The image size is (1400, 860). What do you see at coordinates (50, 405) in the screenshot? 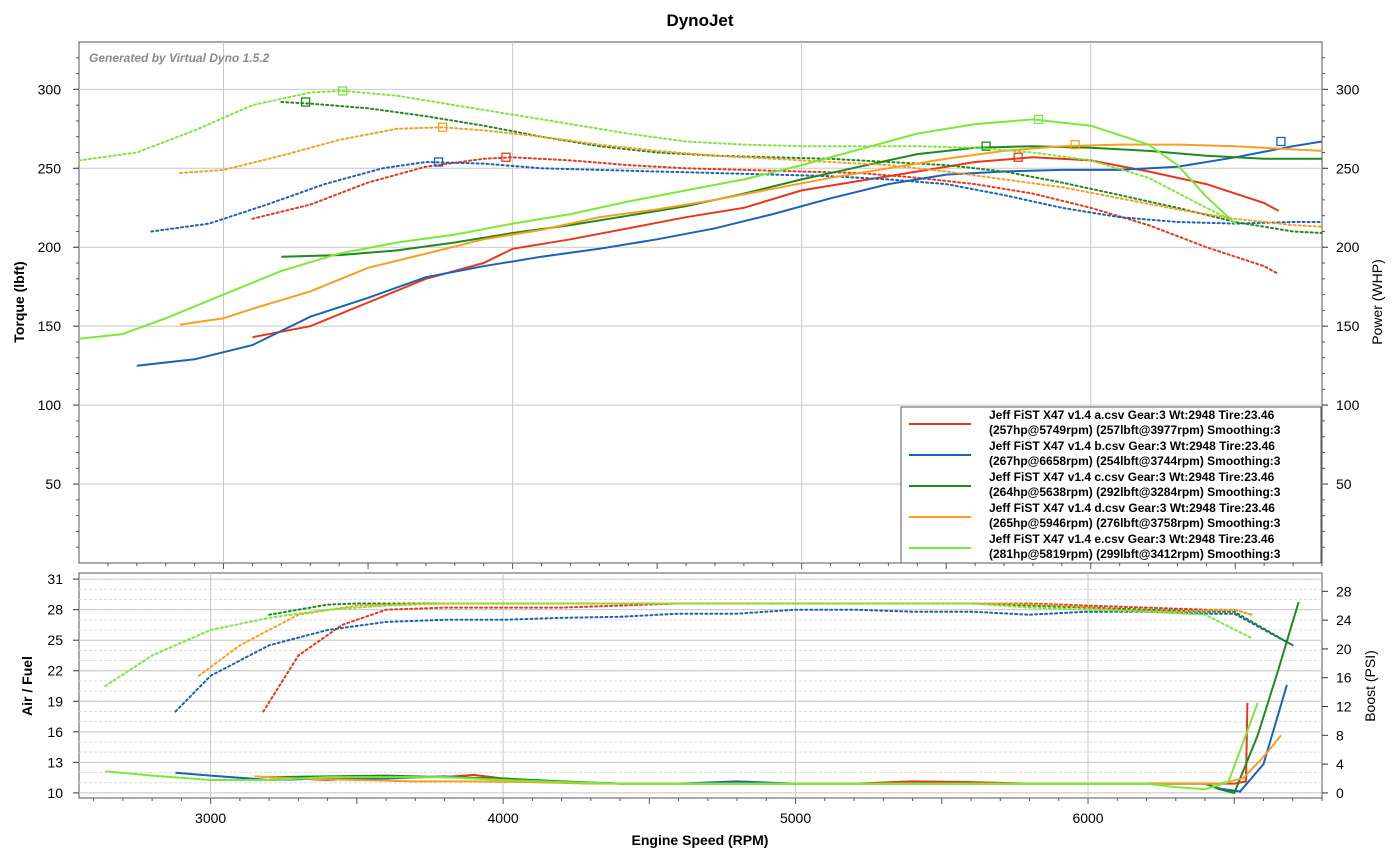
I see `y-tick-left-100: 100` at bounding box center [50, 405].